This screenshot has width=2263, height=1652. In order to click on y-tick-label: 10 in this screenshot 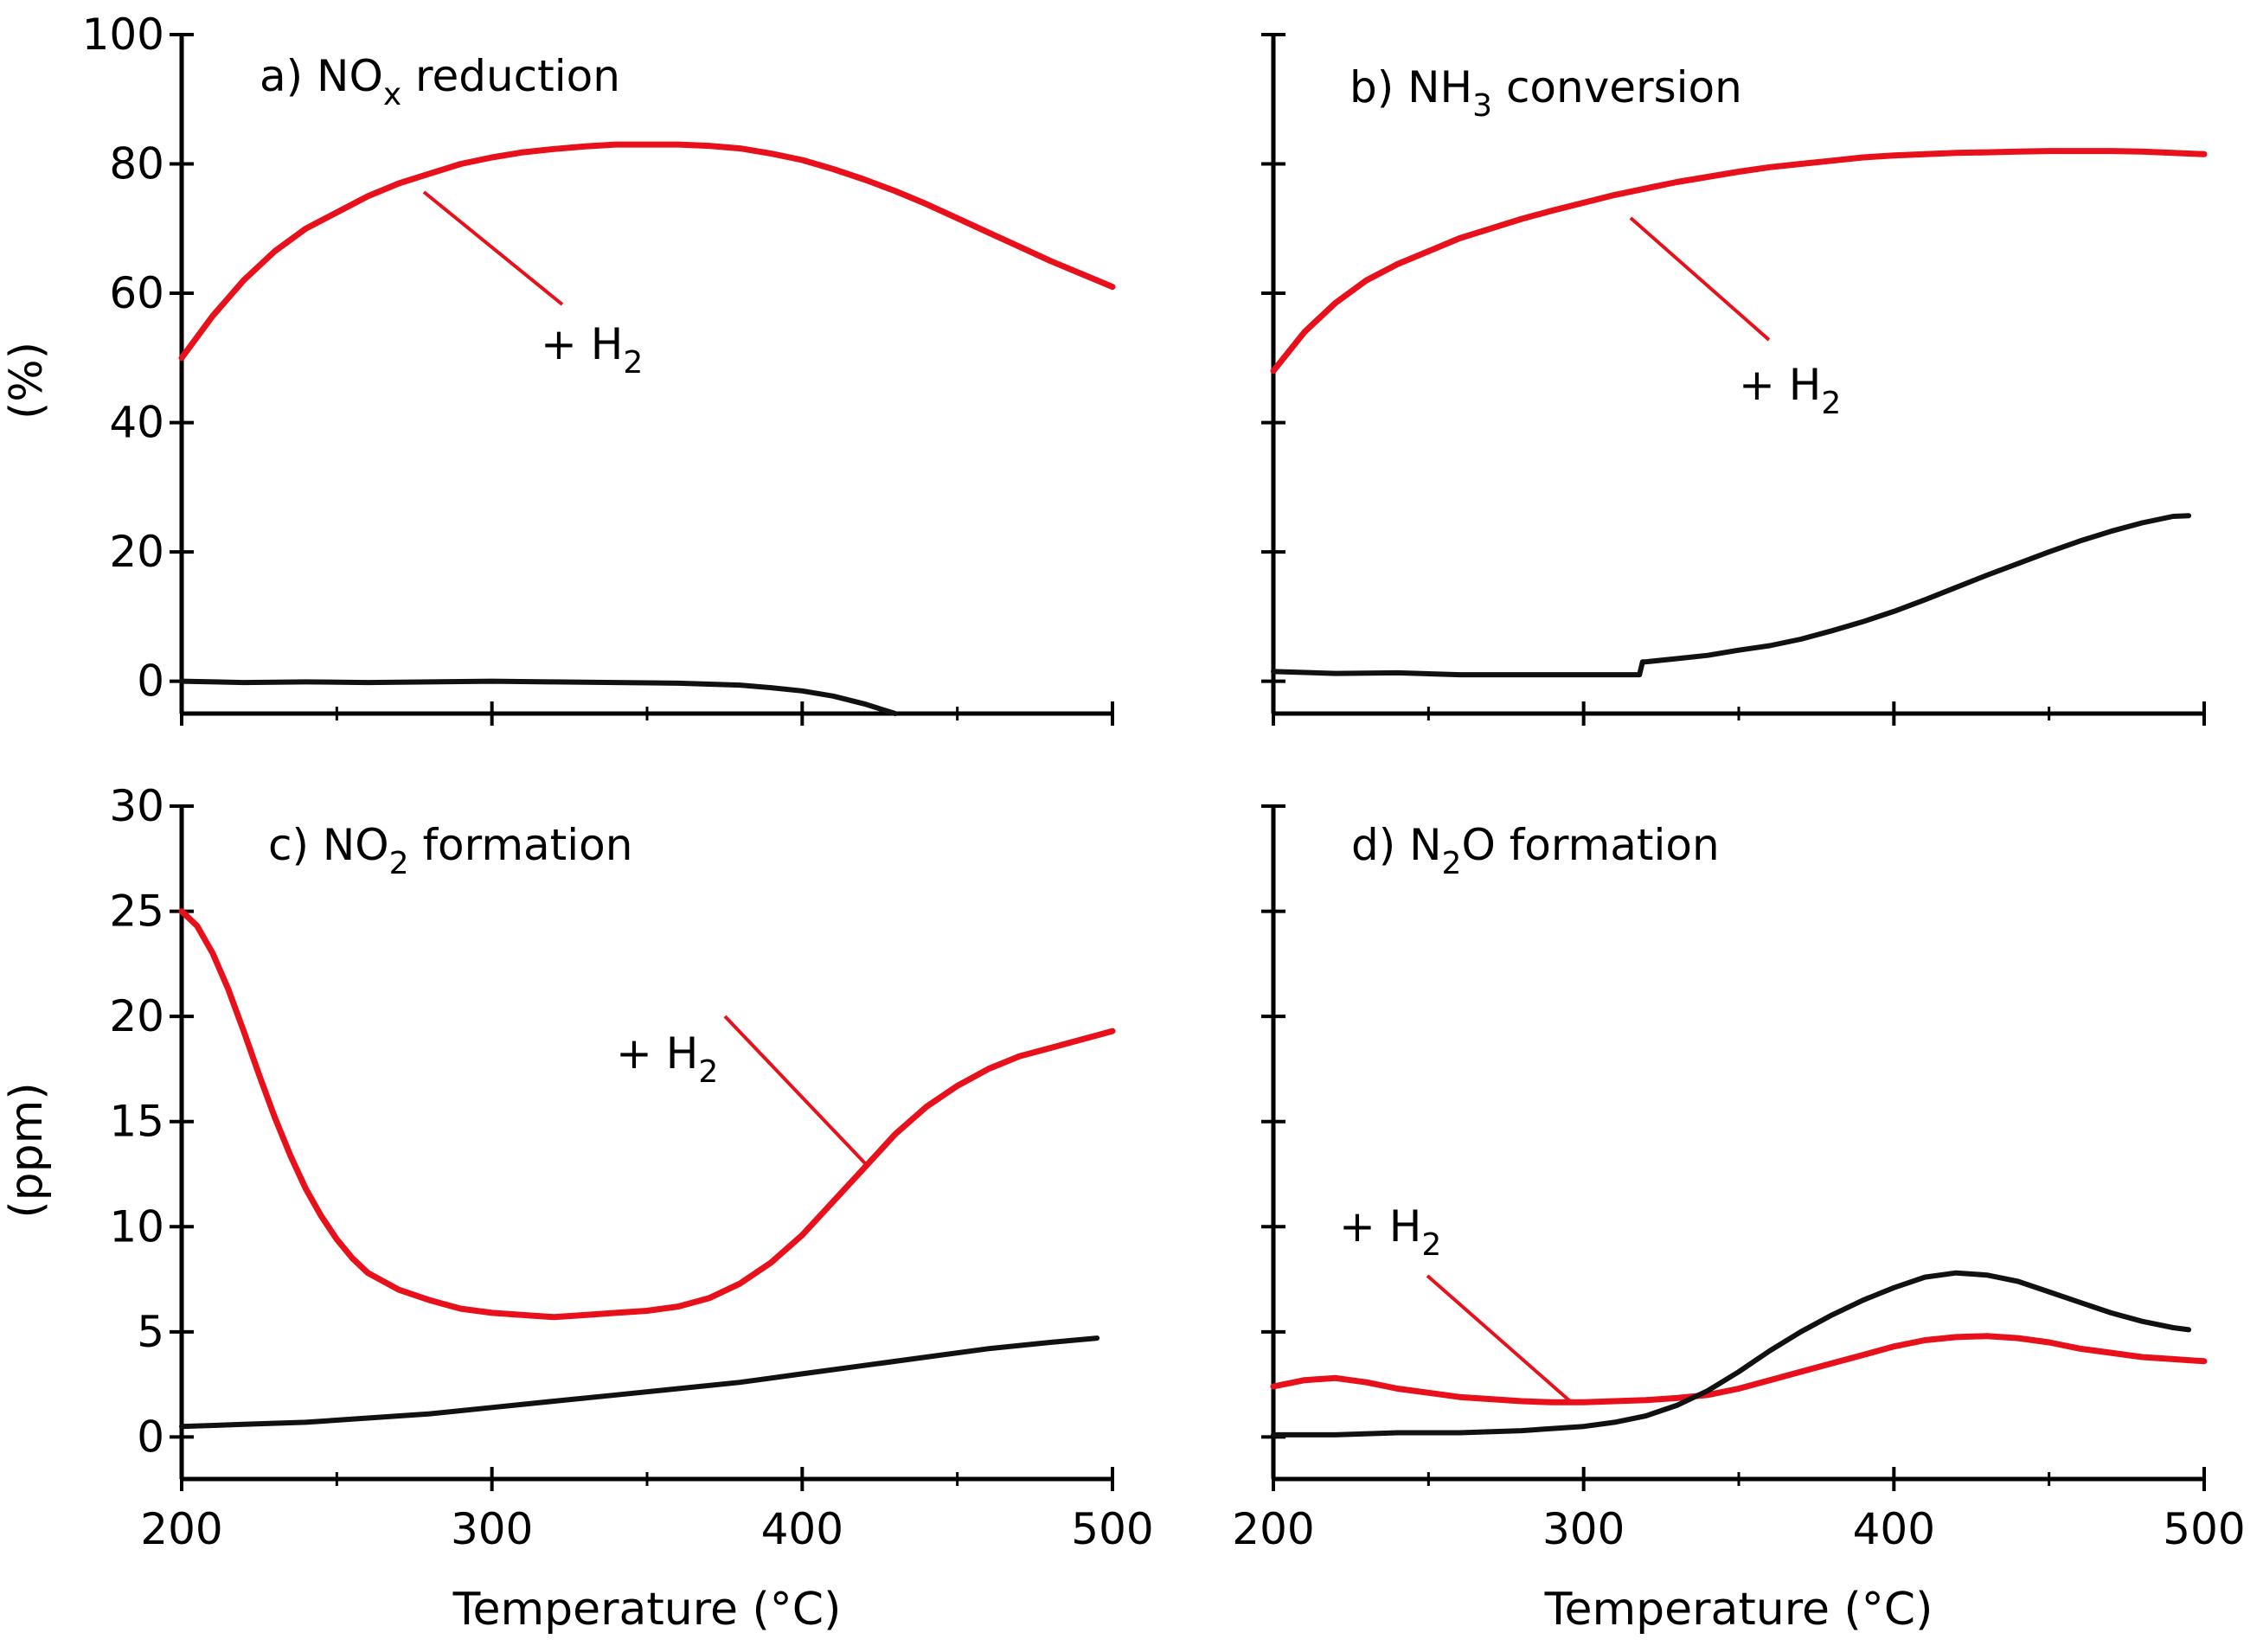, I will do `click(136, 1226)`.